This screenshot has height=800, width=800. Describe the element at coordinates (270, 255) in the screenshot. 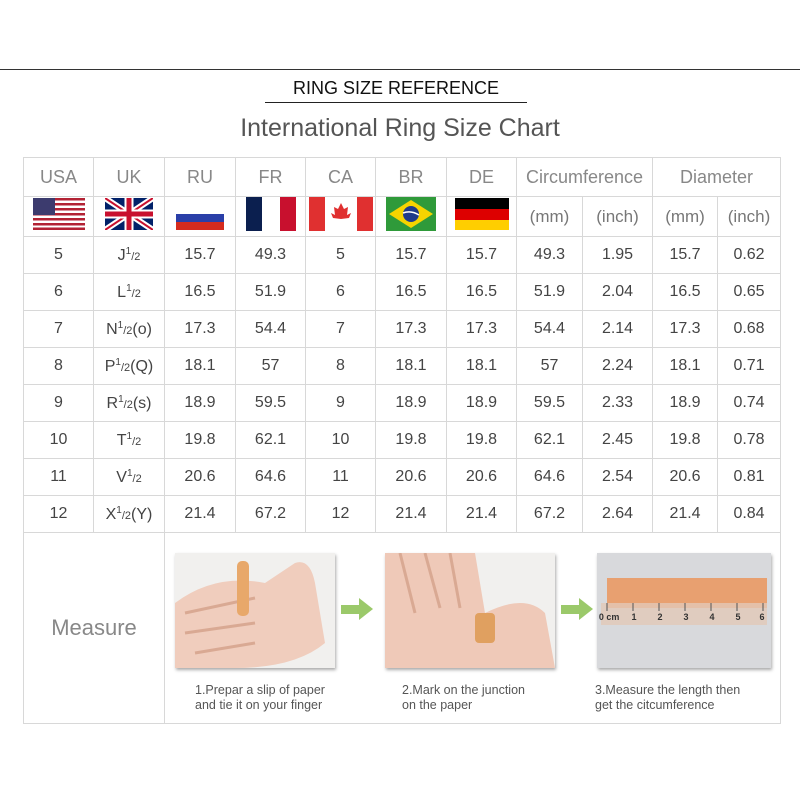

I see `cell-fr: 49.3` at that location.